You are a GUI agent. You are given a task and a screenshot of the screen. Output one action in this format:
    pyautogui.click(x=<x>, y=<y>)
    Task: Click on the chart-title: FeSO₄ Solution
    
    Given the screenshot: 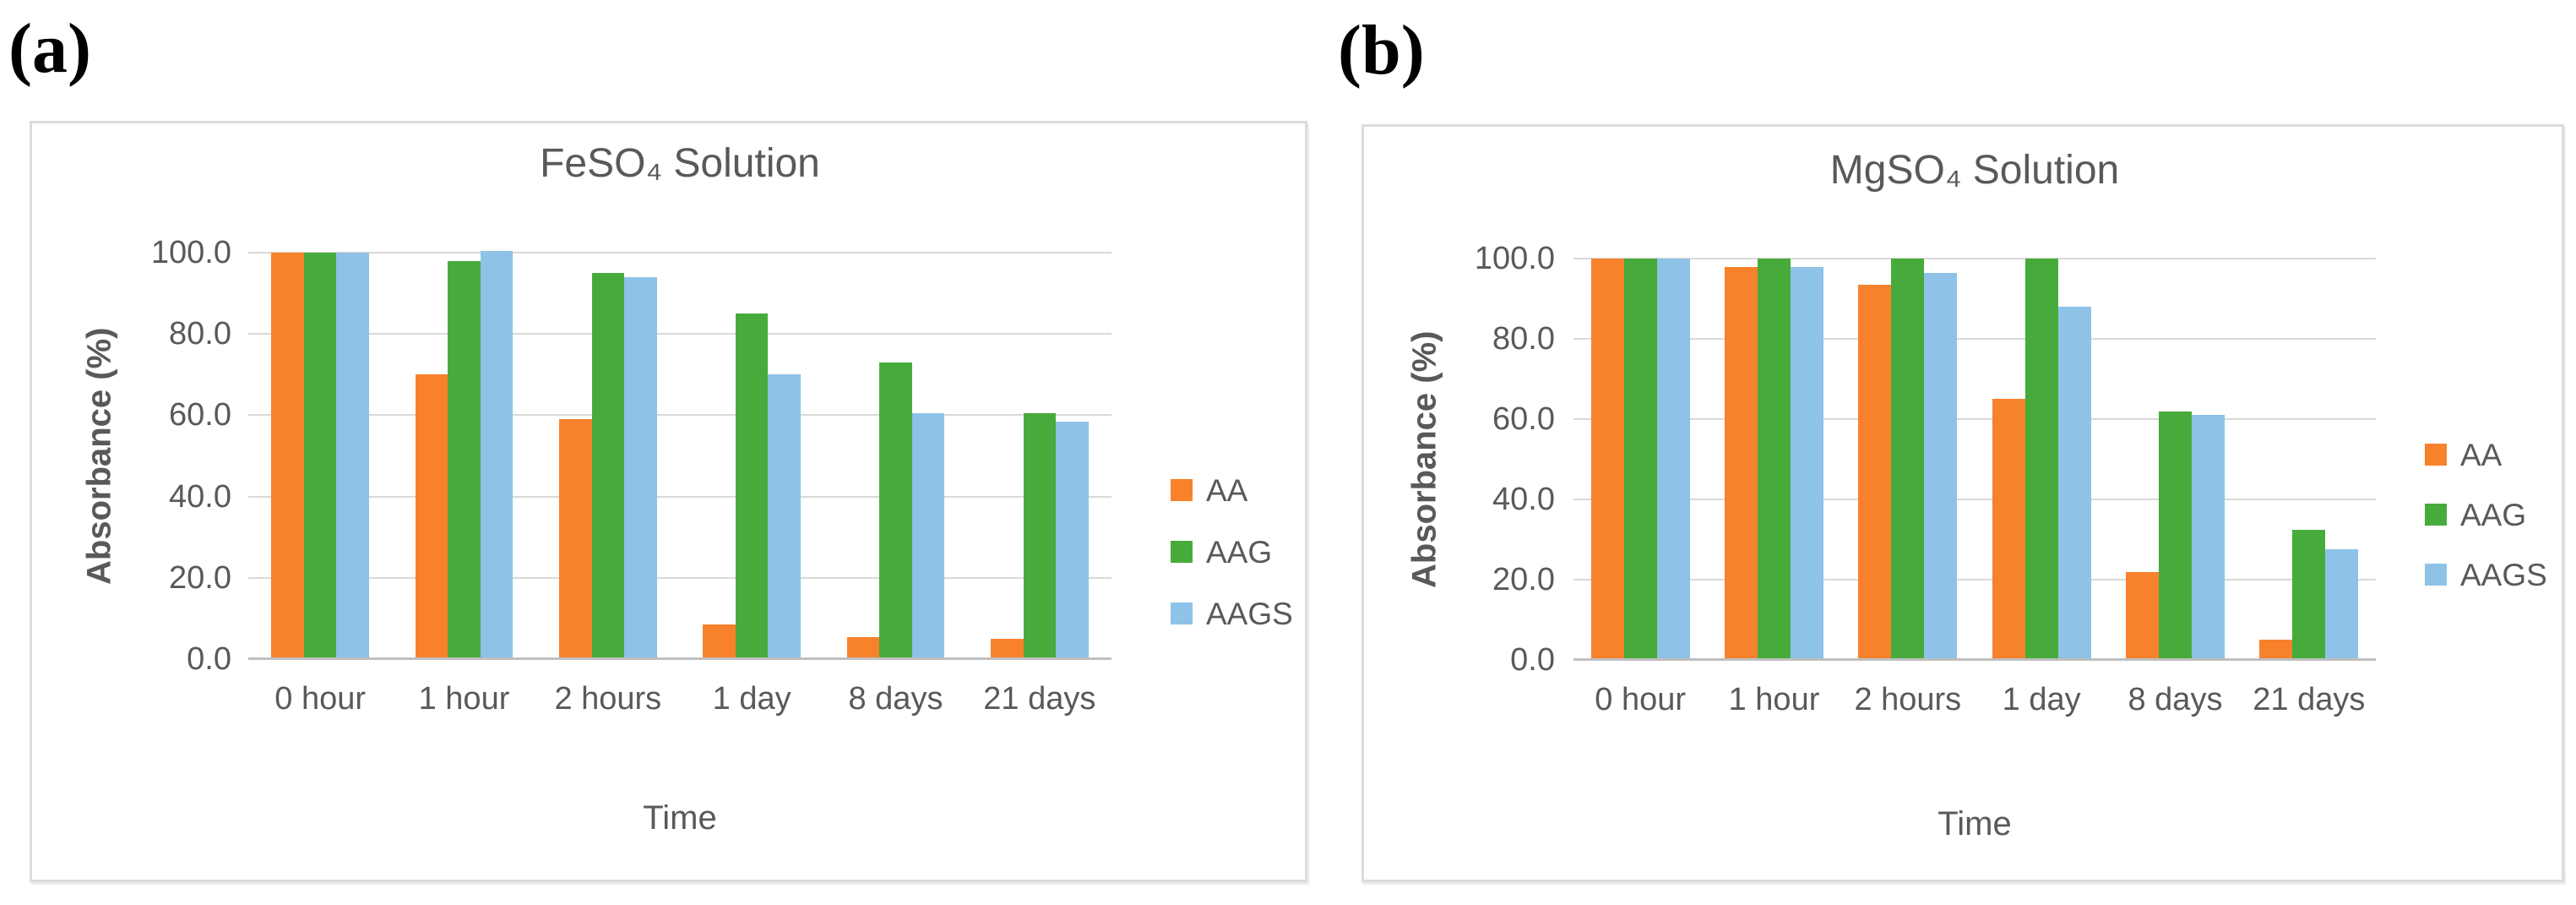 What is the action you would take?
    pyautogui.click(x=680, y=163)
    